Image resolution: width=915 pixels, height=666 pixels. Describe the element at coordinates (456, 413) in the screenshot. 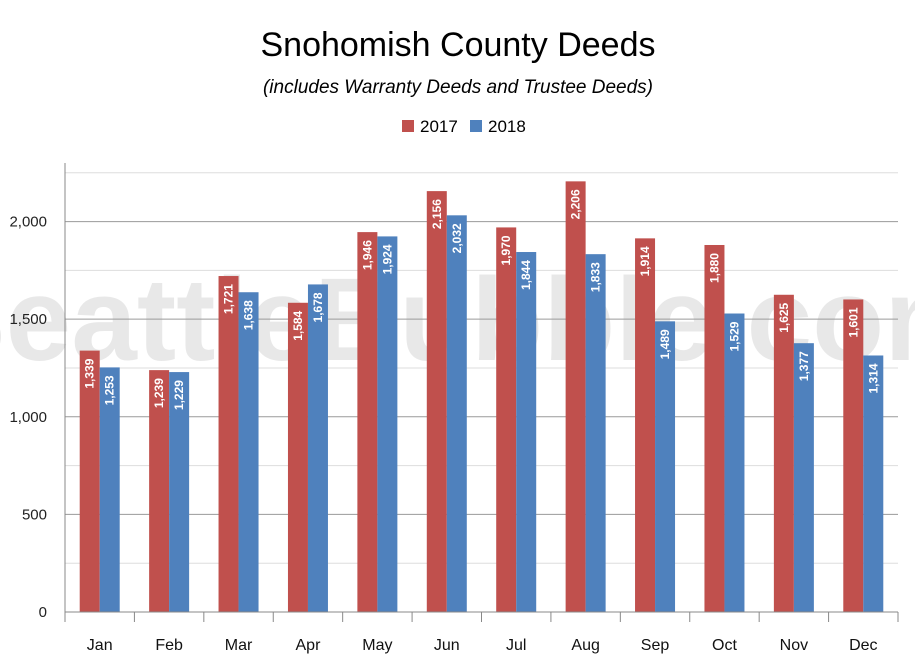

I see `bar-2018-jun` at that location.